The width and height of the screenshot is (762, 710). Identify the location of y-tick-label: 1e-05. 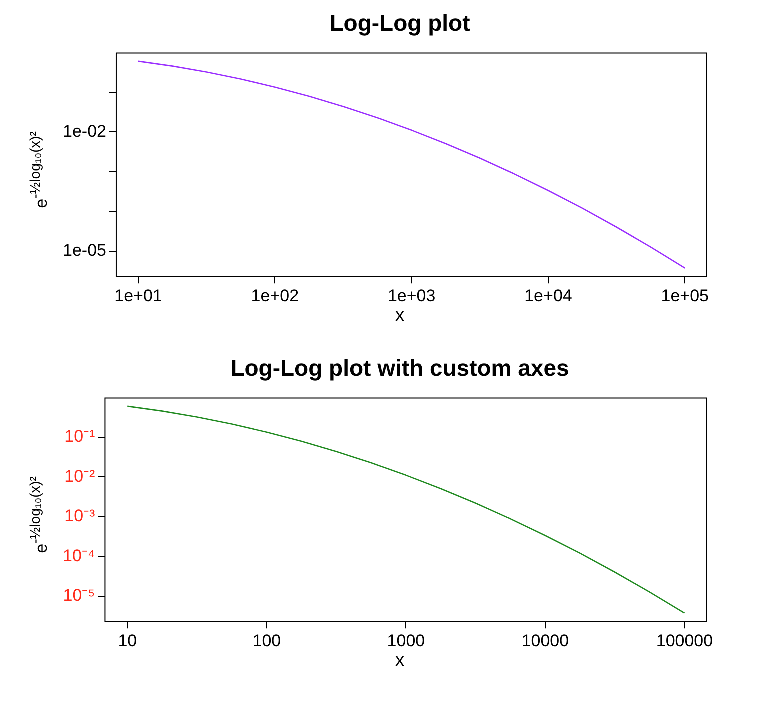
(84, 250).